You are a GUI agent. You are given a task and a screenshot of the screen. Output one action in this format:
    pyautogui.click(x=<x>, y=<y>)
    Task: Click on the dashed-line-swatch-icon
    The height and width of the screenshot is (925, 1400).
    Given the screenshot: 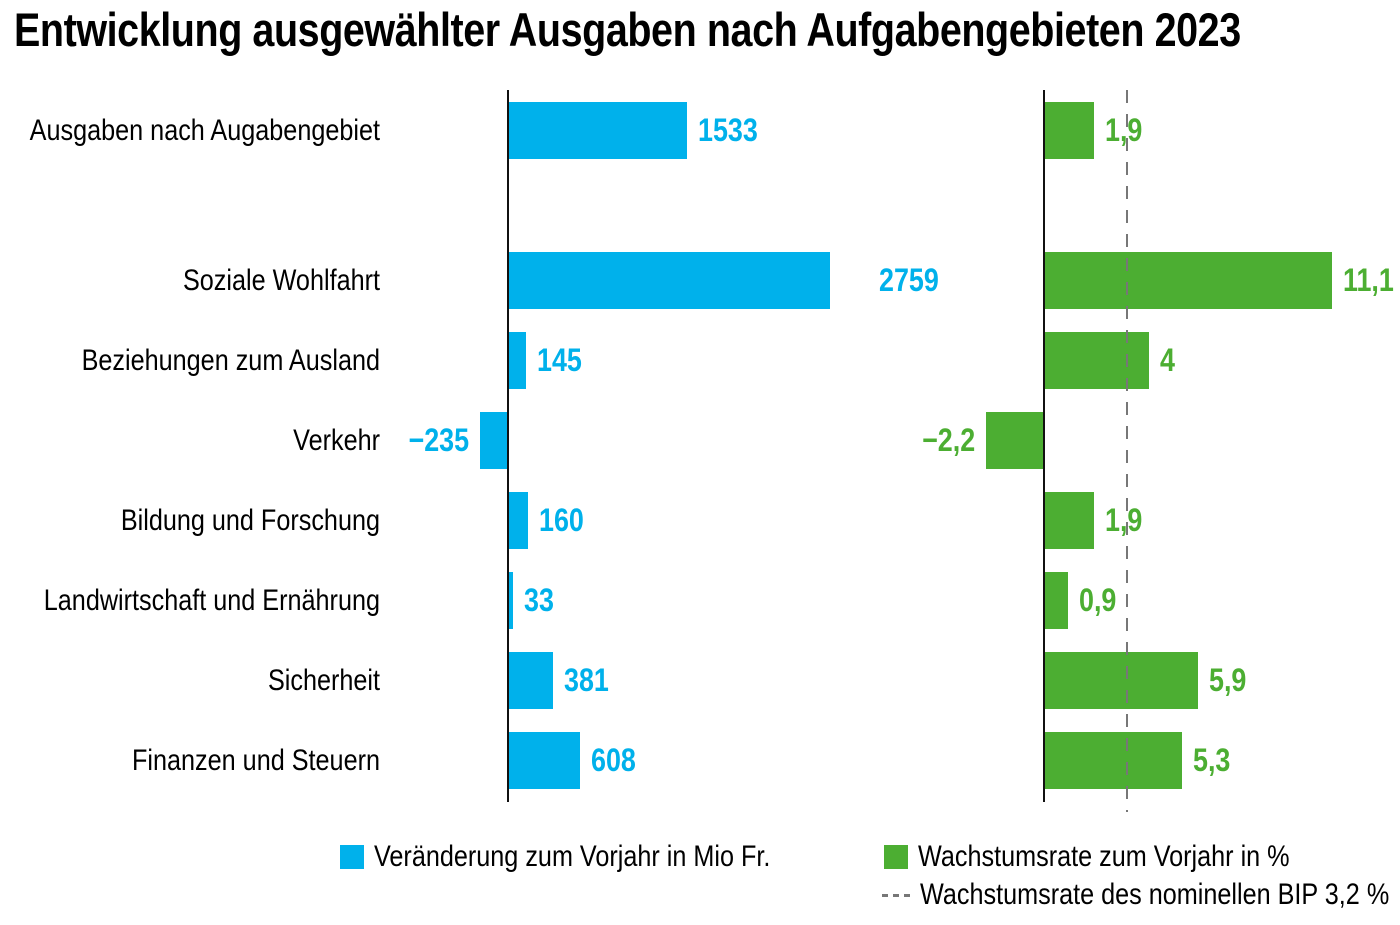 What is the action you would take?
    pyautogui.click(x=896, y=895)
    